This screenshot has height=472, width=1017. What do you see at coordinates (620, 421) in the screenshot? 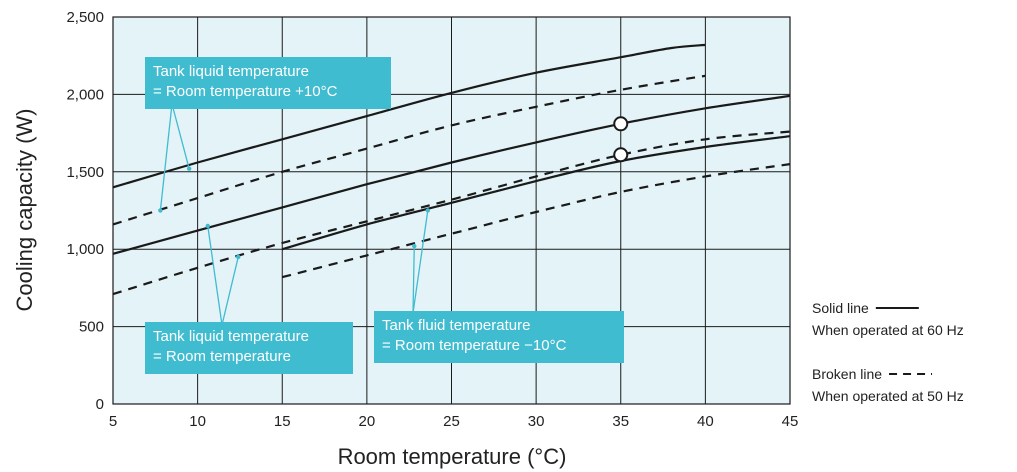
I see `x-tick-label: 35` at bounding box center [620, 421].